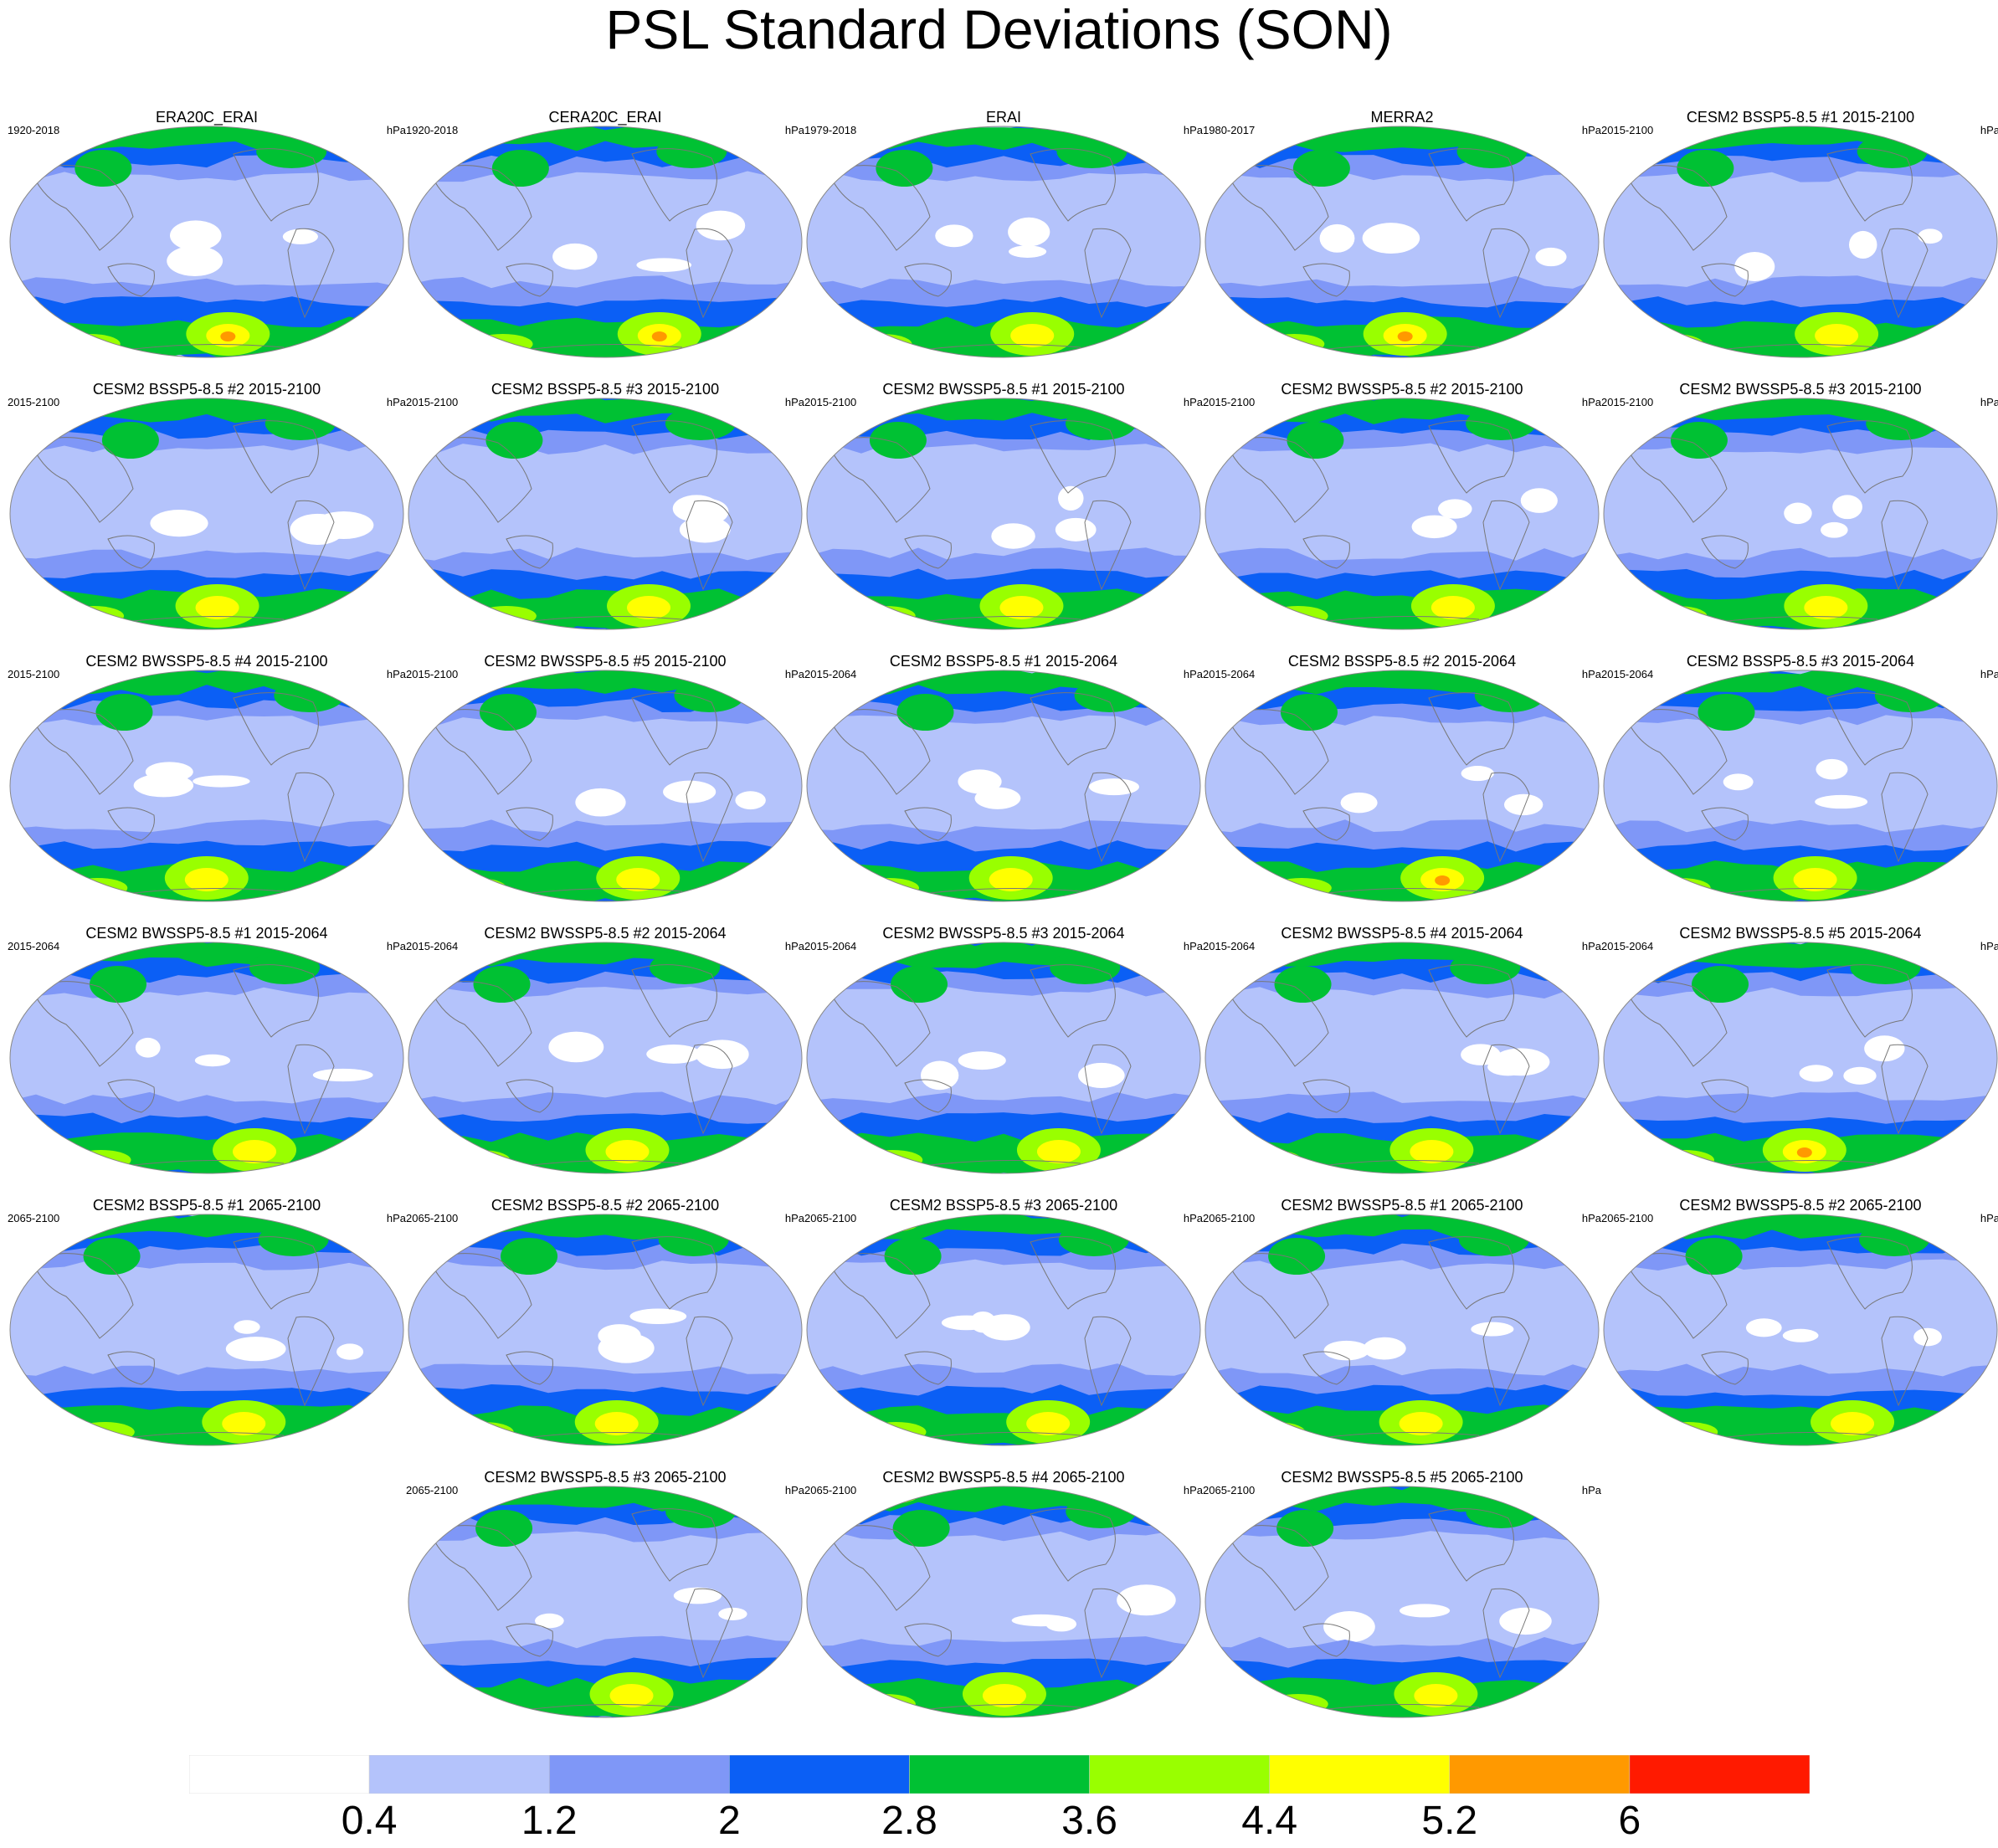  I want to click on panel-title: CESM2 BWSSP5-8.5 #1 2065-2100, so click(1402, 1205).